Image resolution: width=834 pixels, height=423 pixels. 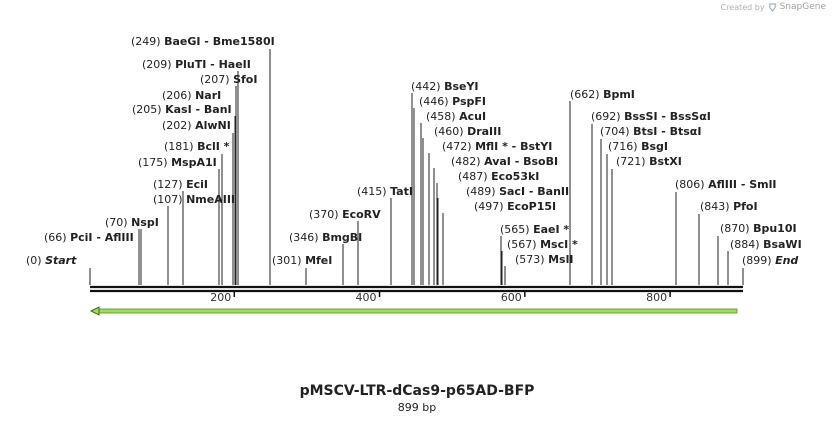 What do you see at coordinates (57, 237) in the screenshot?
I see `site-position: (66)` at bounding box center [57, 237].